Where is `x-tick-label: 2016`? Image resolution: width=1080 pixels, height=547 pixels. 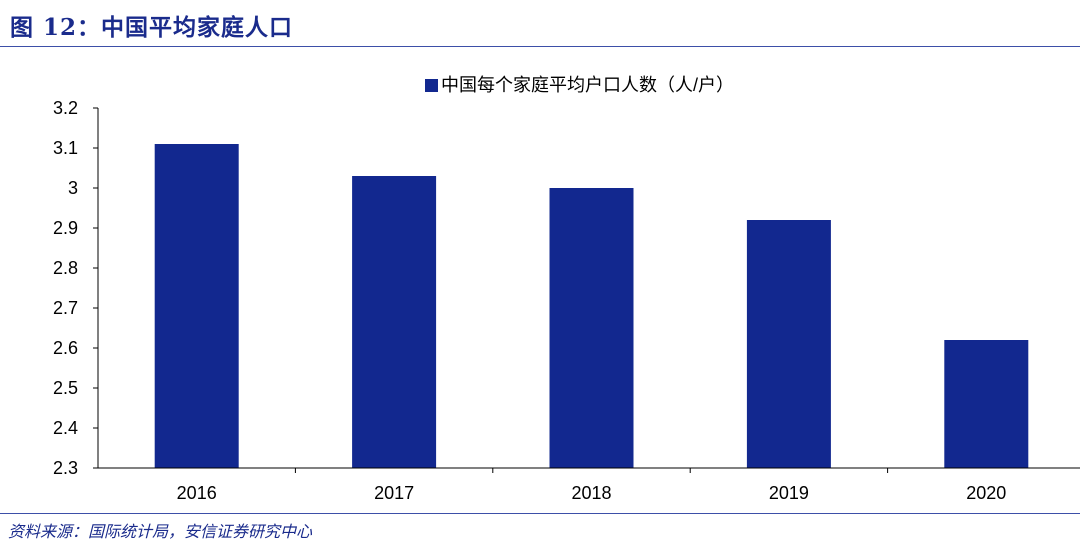 x-tick-label: 2016 is located at coordinates (197, 493).